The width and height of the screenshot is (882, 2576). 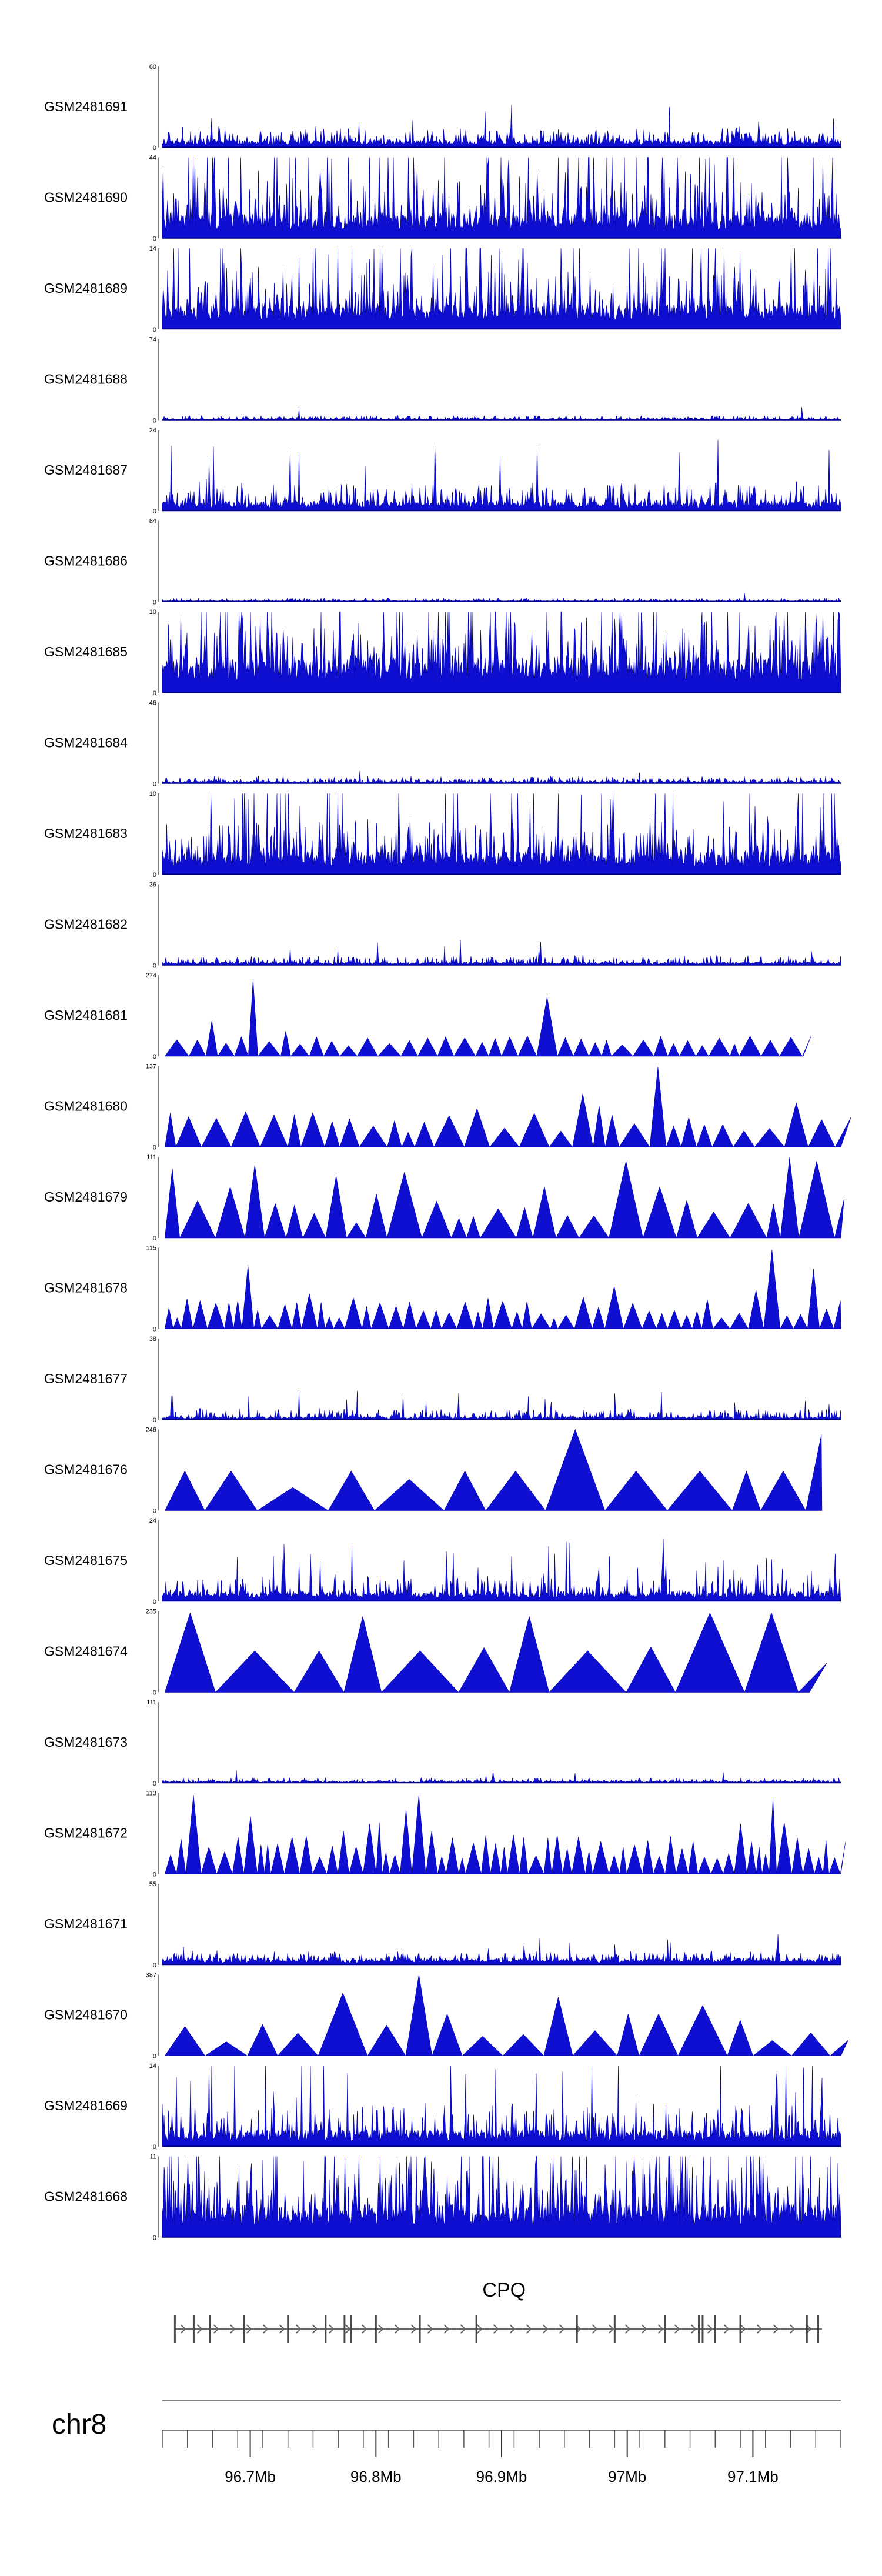 What do you see at coordinates (152, 1520) in the screenshot?
I see `y-max-tick-label: 24` at bounding box center [152, 1520].